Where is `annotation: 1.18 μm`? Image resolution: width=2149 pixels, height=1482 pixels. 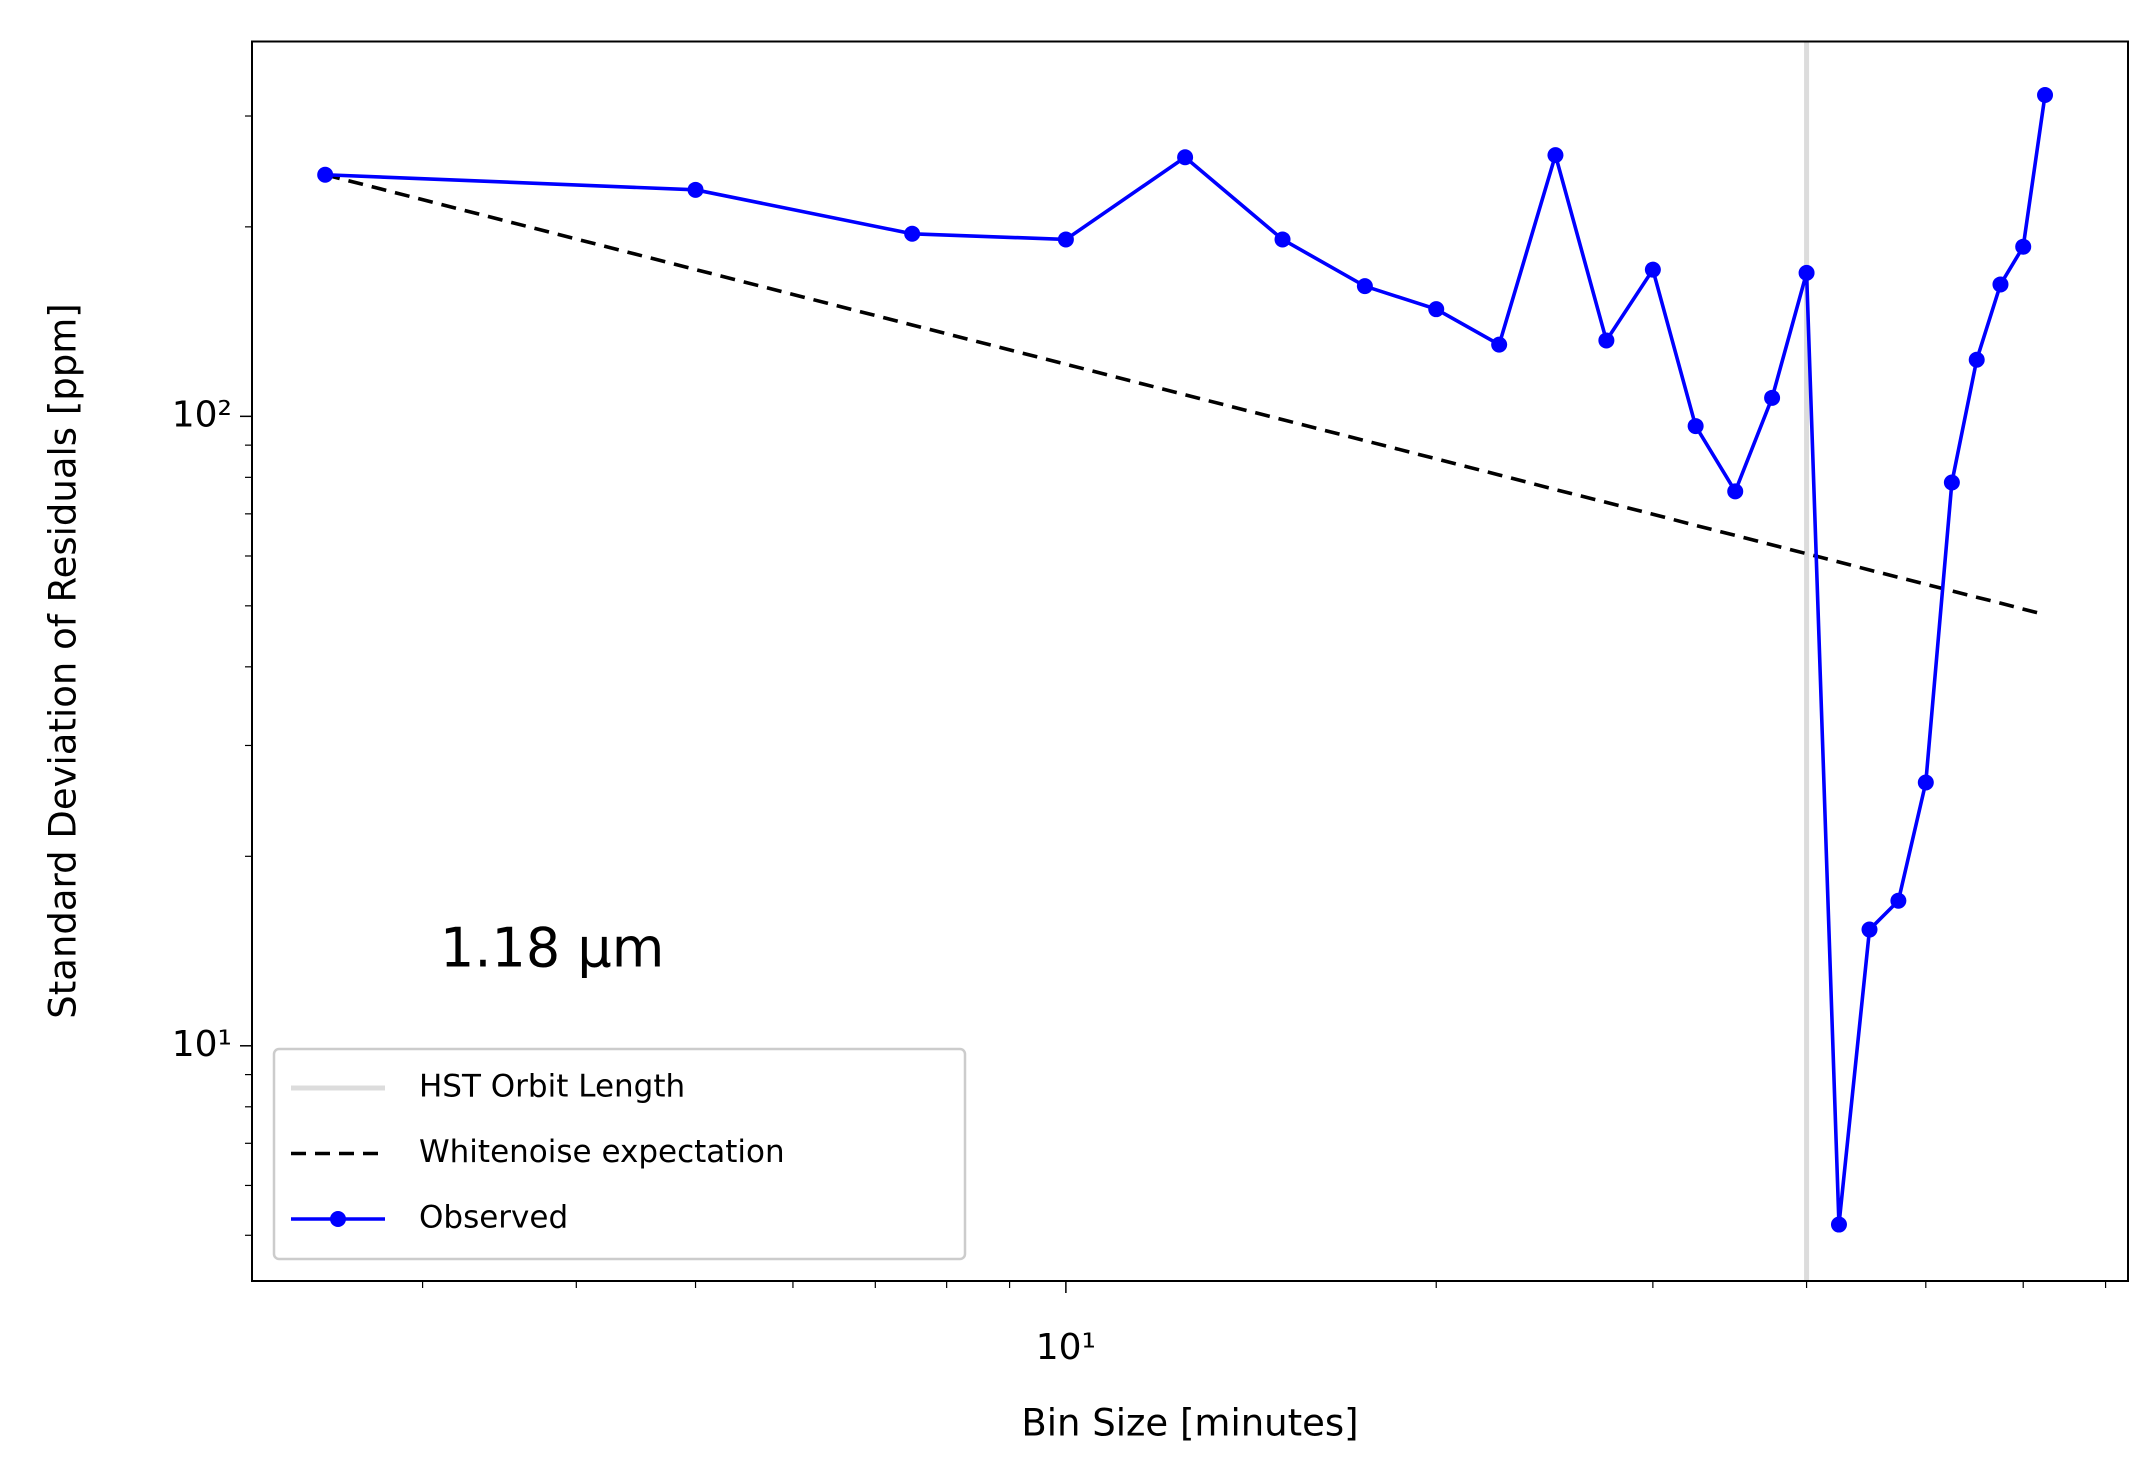 annotation: 1.18 μm is located at coordinates (552, 948).